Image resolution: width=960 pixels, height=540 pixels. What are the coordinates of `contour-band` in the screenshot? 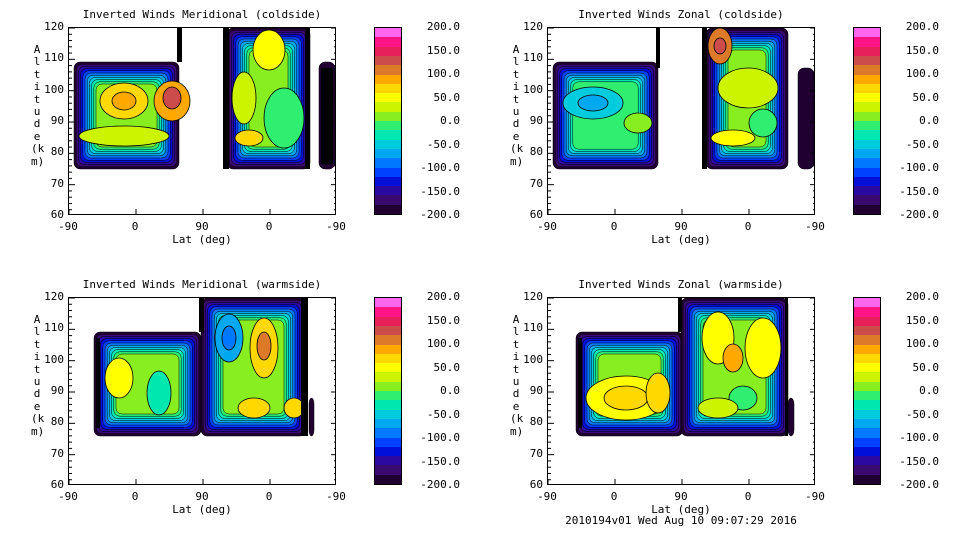 It's located at (311, 417).